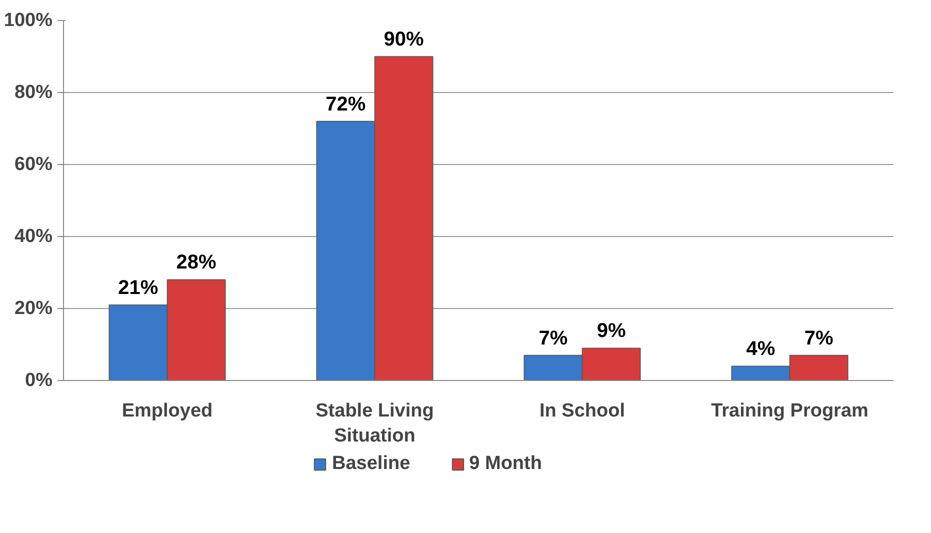  What do you see at coordinates (33, 236) in the screenshot?
I see `y-tick-label: 40%` at bounding box center [33, 236].